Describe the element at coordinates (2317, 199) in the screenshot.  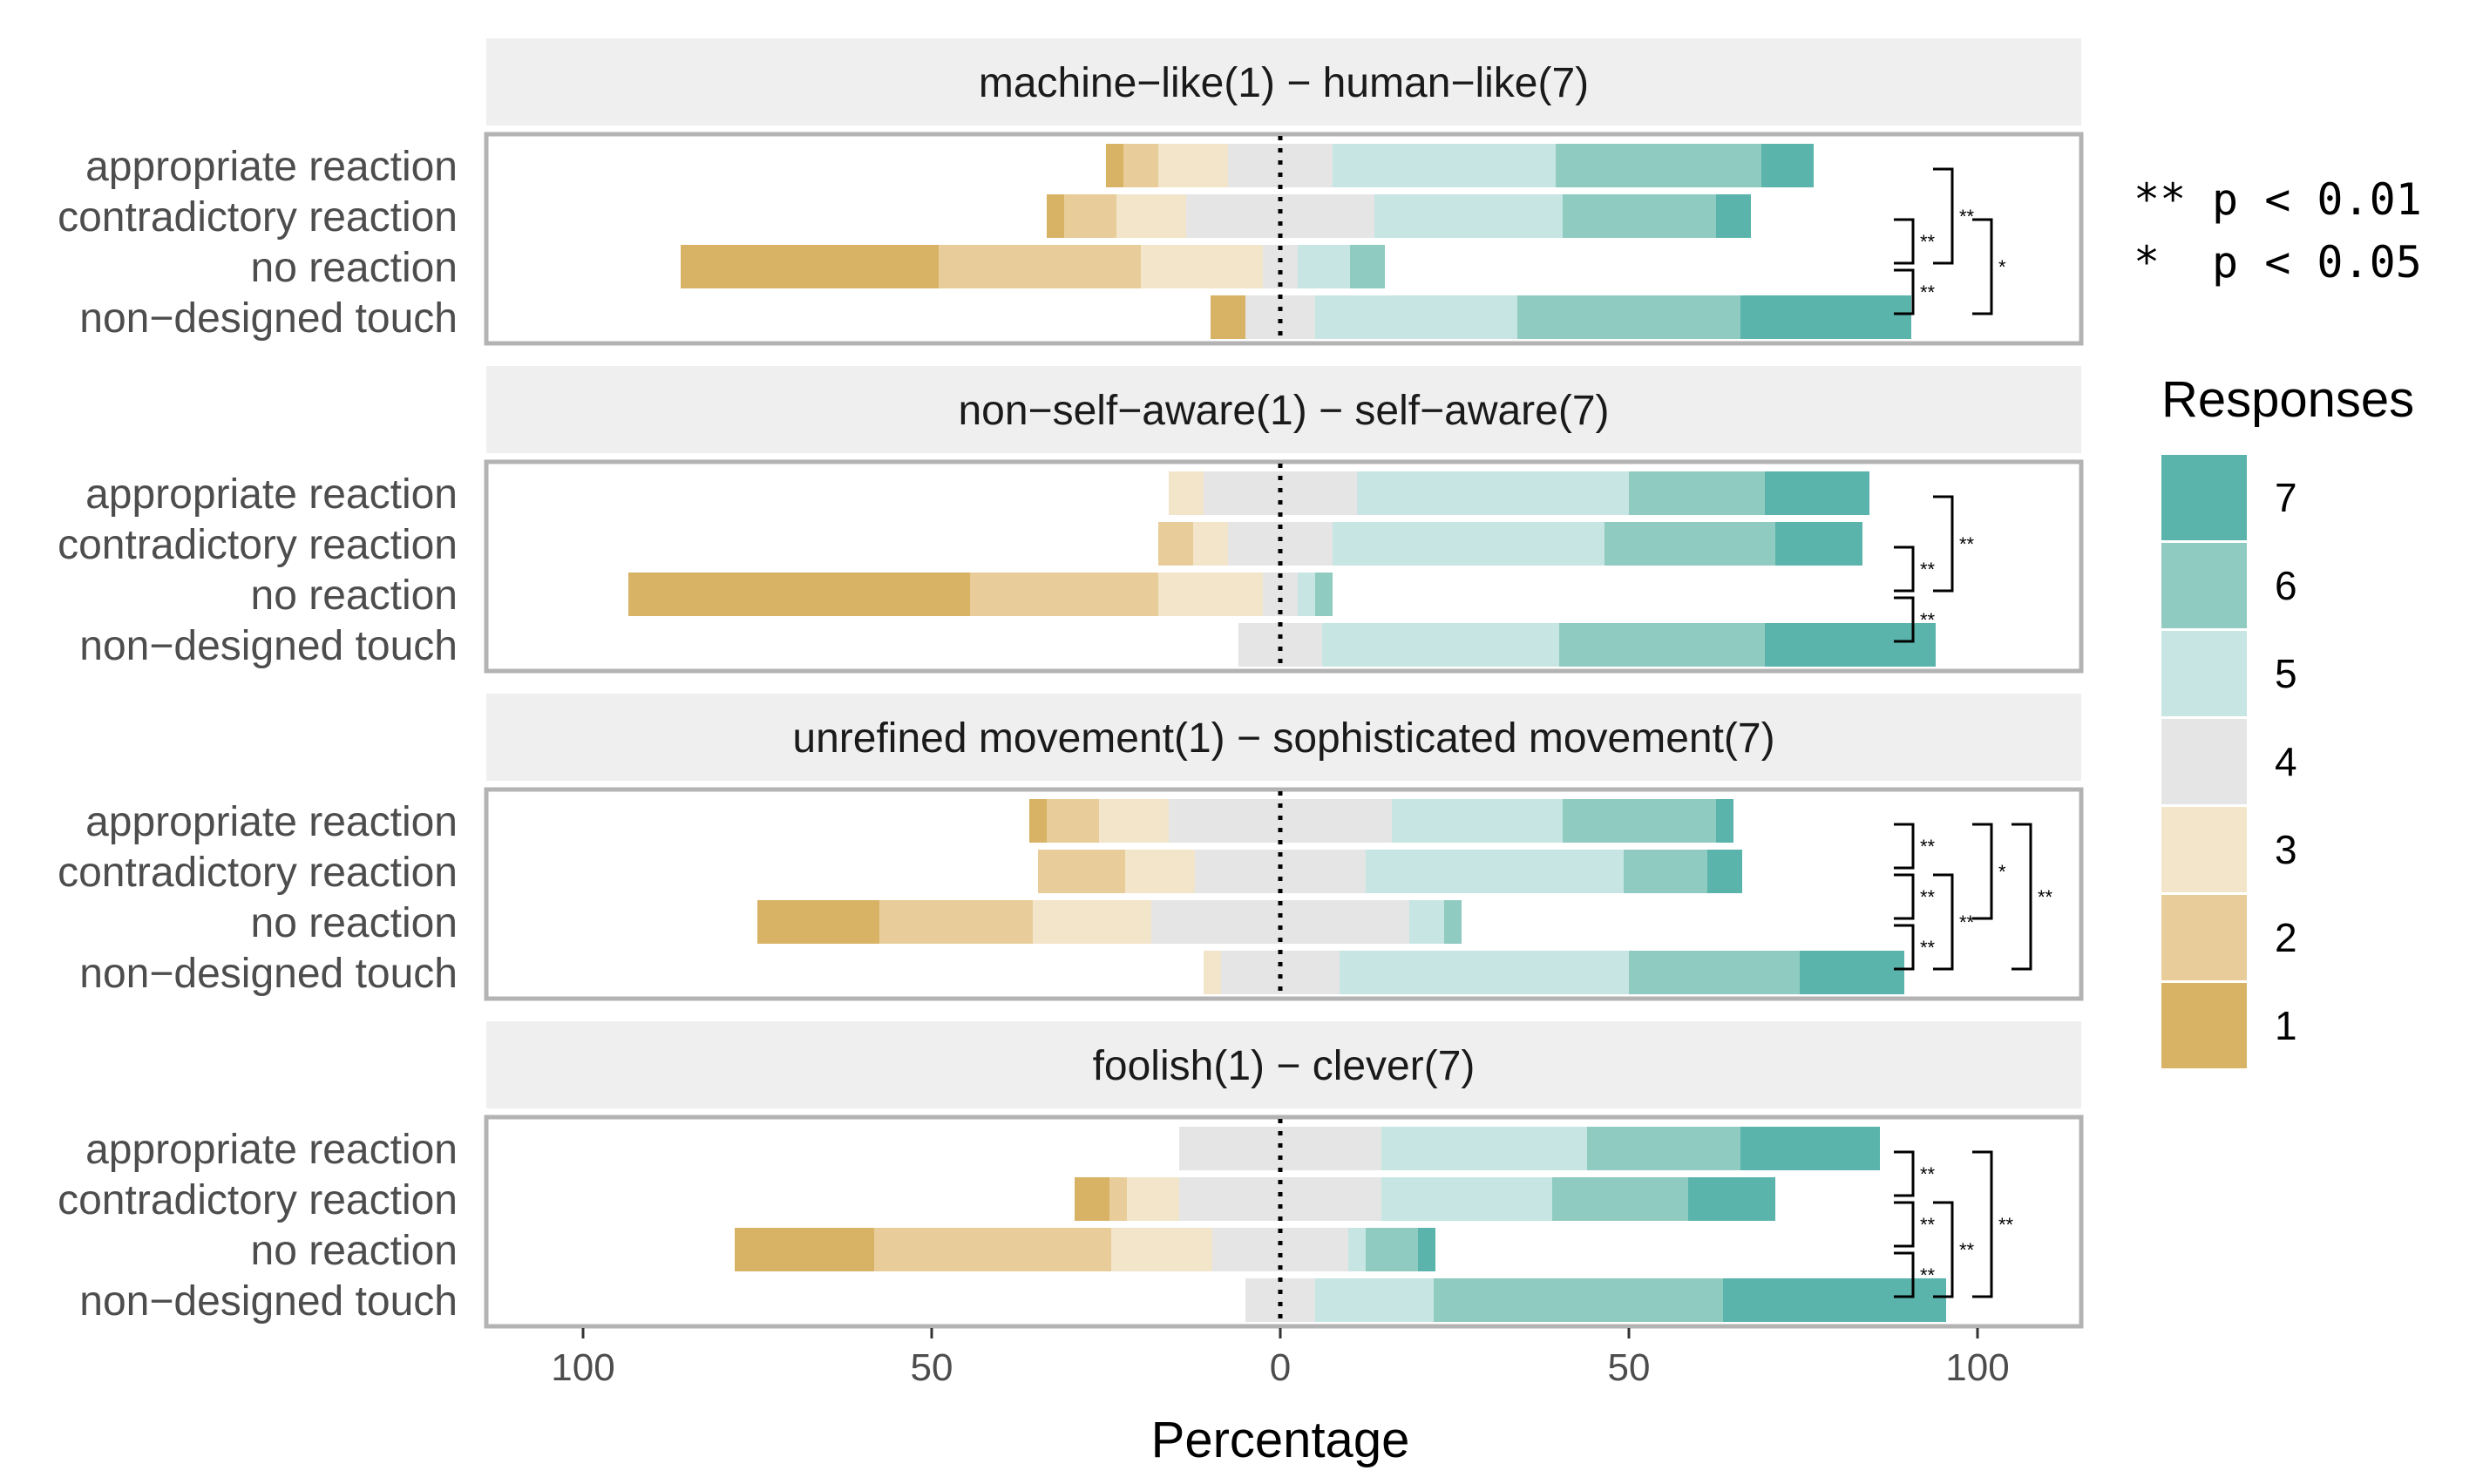
I see `sig-key-text: p < 0.01` at that location.